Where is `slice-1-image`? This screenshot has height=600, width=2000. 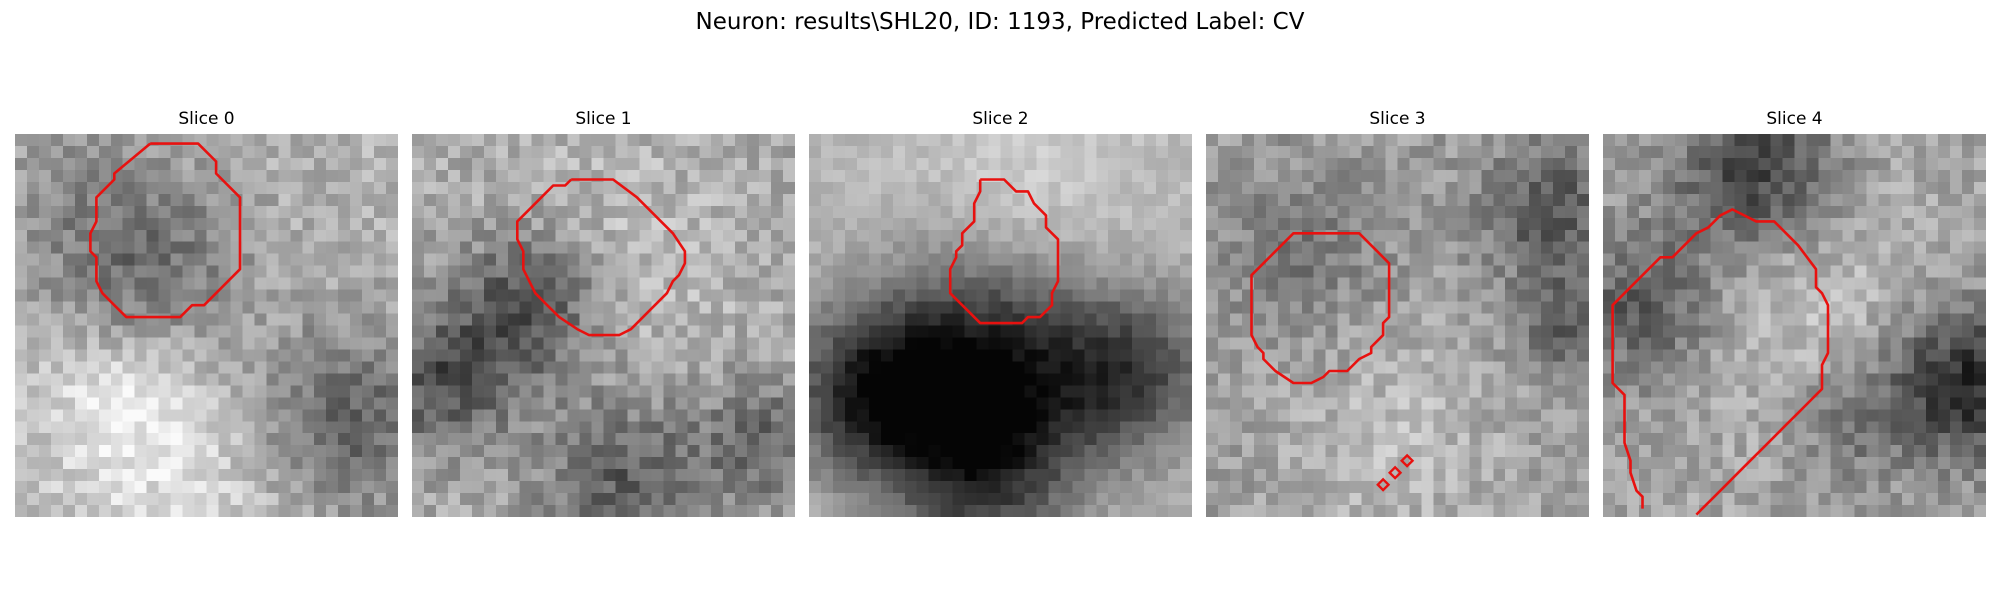 slice-1-image is located at coordinates (603, 325).